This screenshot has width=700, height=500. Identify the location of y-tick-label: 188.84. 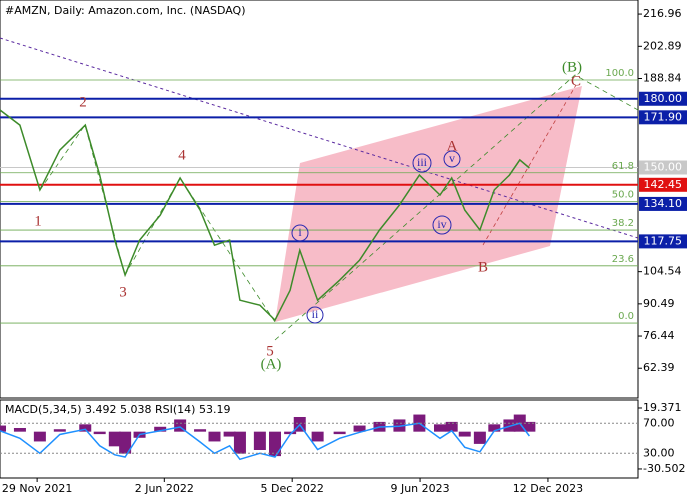
(662, 78).